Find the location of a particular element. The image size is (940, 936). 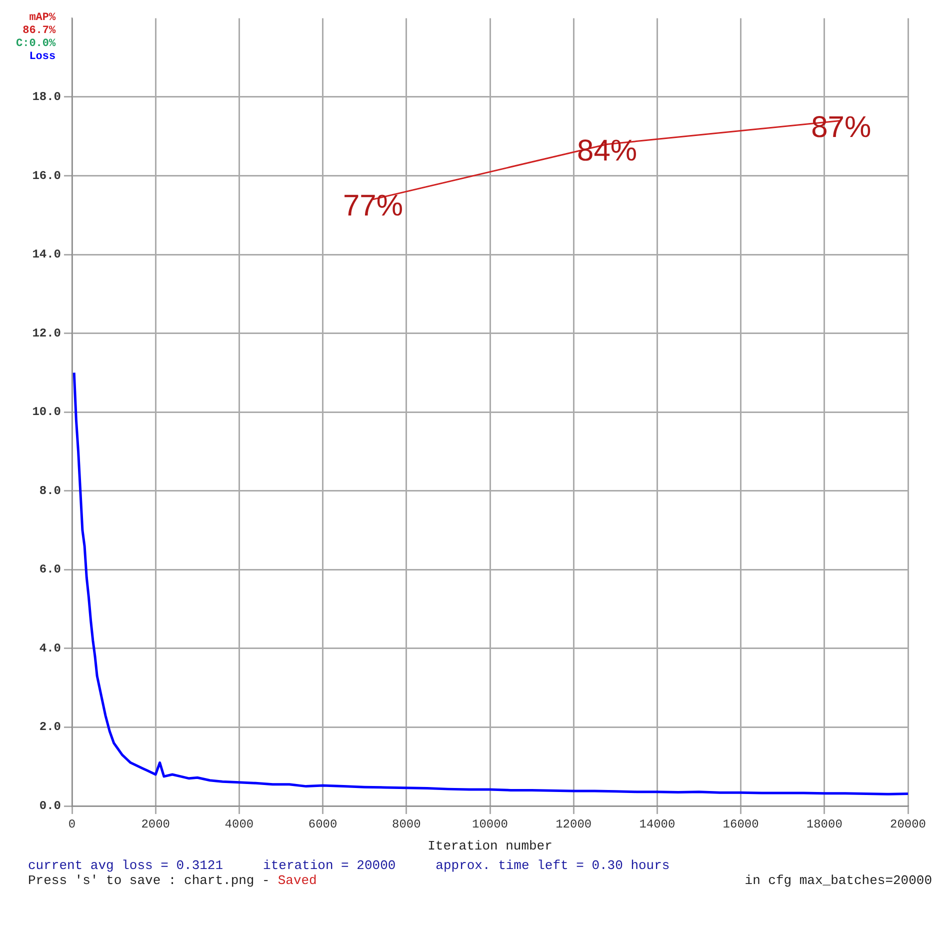

y-tick-label: 4.0 is located at coordinates (50, 648).